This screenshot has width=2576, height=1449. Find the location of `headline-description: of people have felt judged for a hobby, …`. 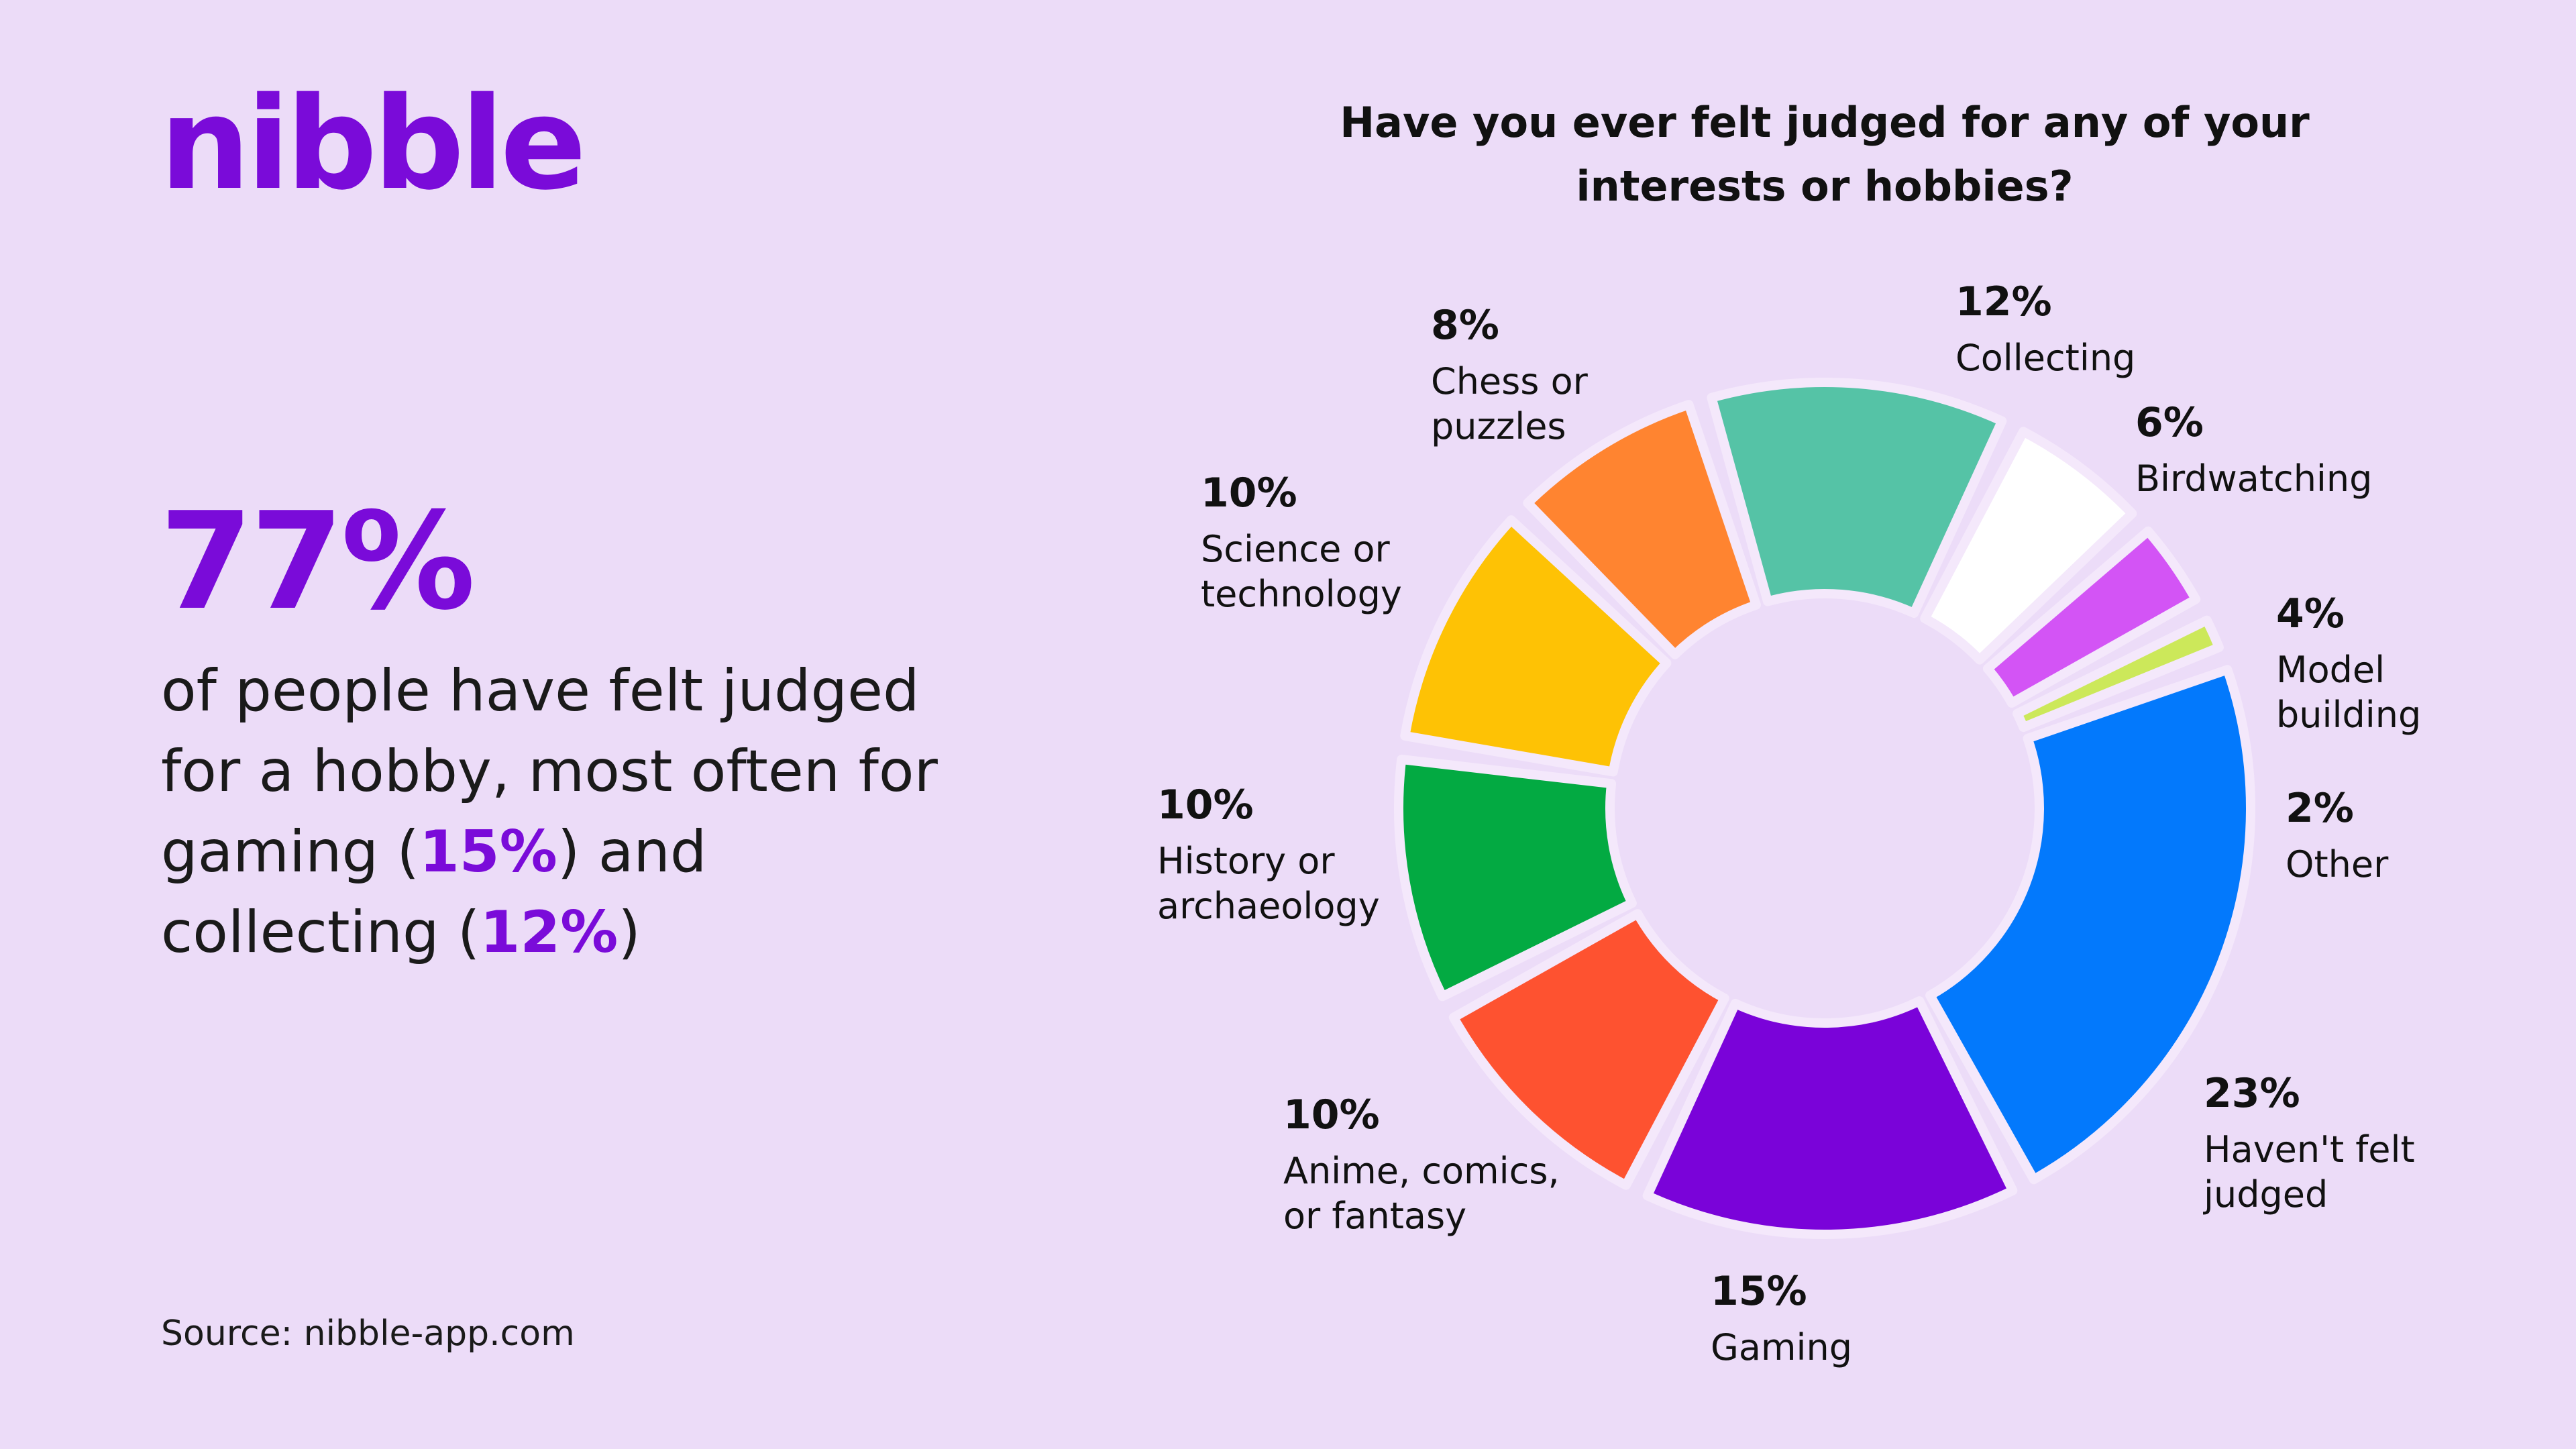

headline-description: of people have felt judged for a hobby, … is located at coordinates (563, 812).